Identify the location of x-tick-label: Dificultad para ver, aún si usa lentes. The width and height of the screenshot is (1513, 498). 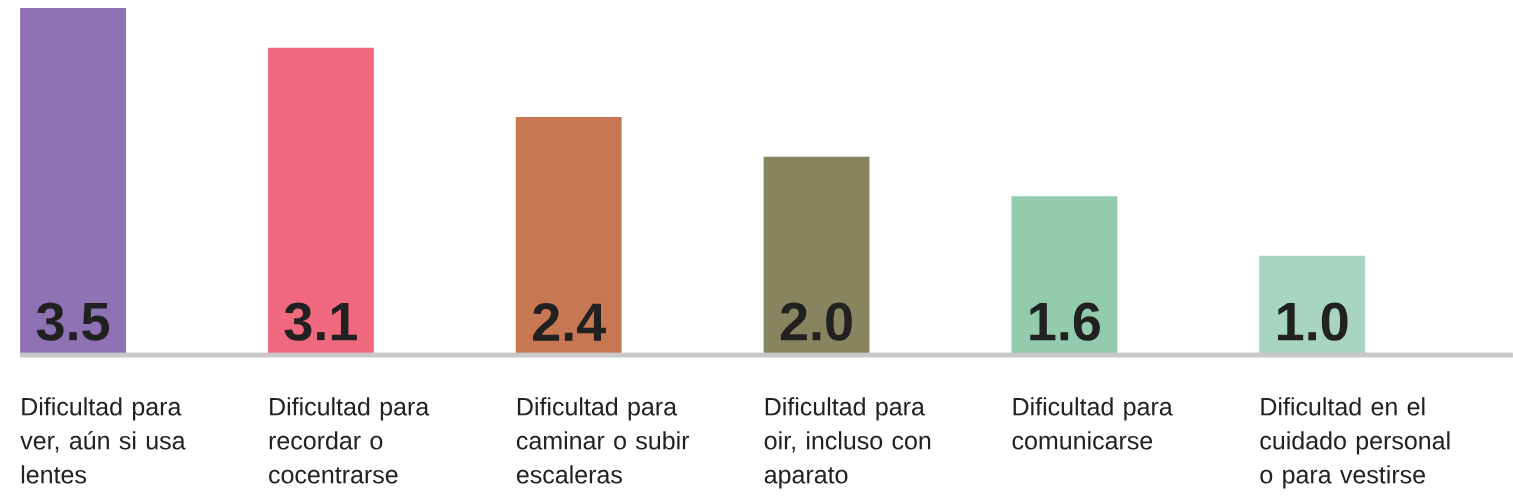
(103, 440).